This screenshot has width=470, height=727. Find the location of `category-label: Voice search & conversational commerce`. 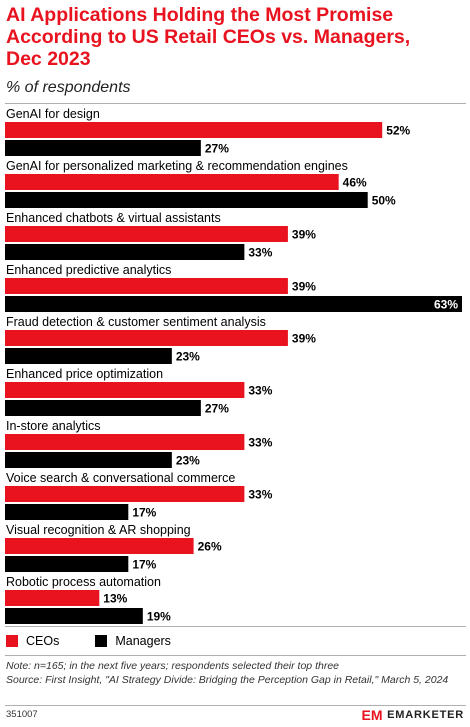

category-label: Voice search & conversational commerce is located at coordinates (120, 478).